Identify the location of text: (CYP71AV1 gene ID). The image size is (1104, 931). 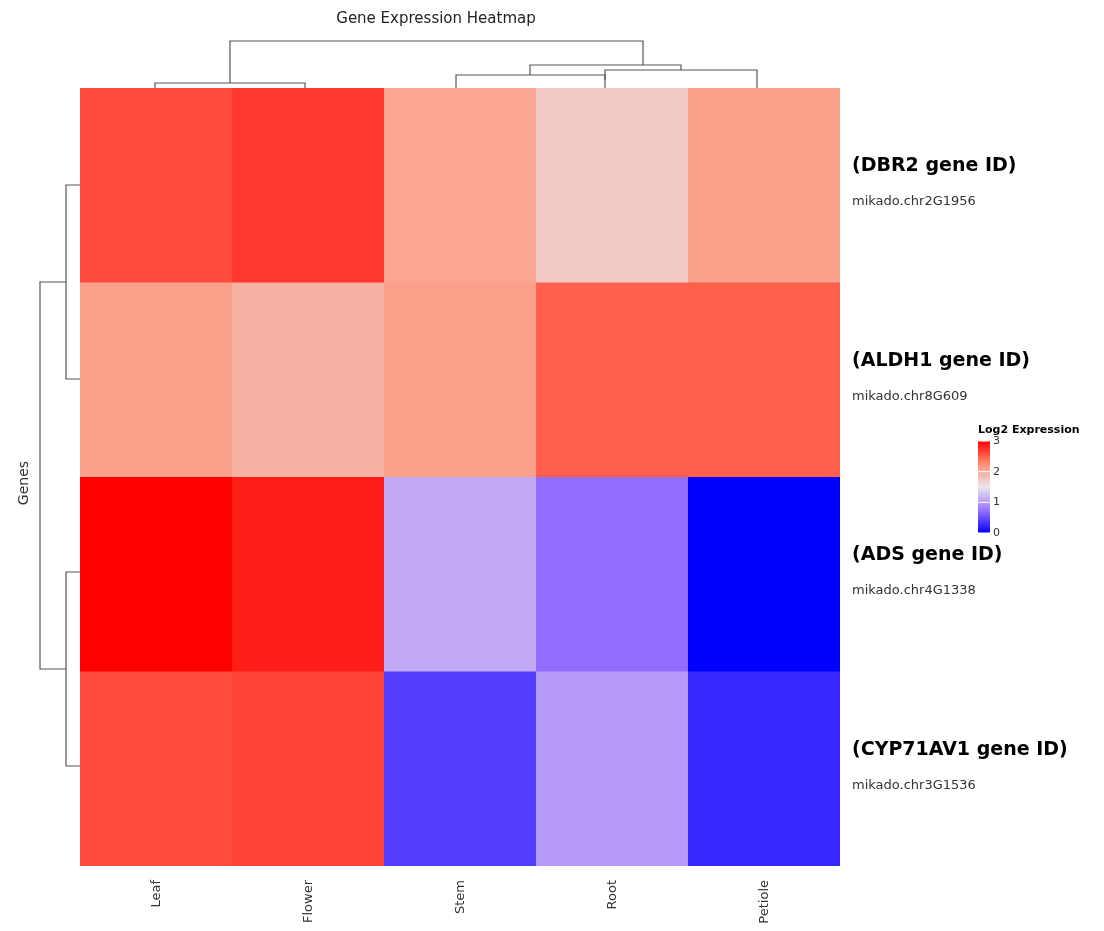
(960, 747).